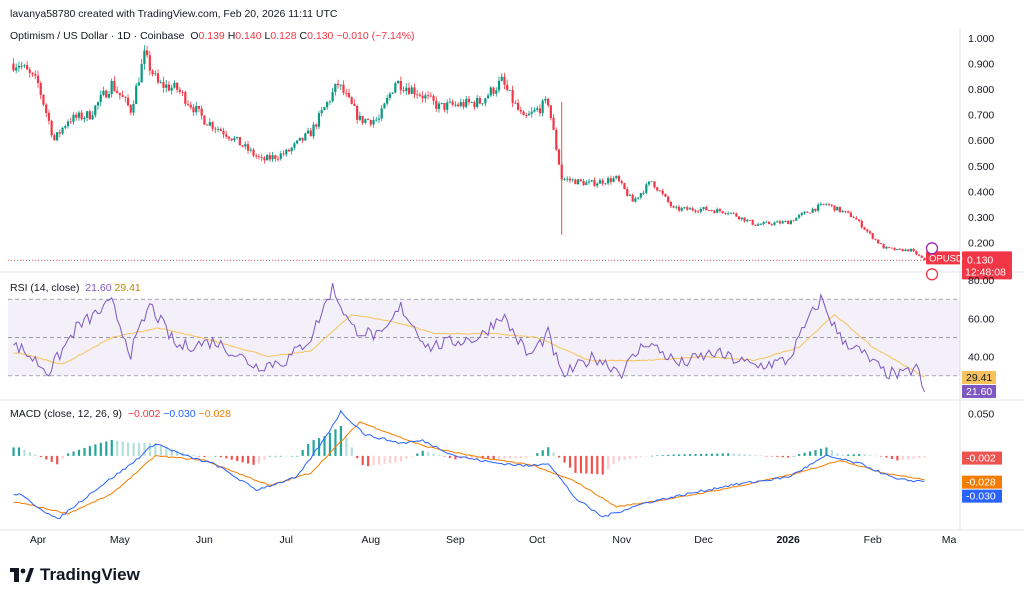 This screenshot has height=599, width=1024. I want to click on macd-tick-label: 0.050, so click(981, 414).